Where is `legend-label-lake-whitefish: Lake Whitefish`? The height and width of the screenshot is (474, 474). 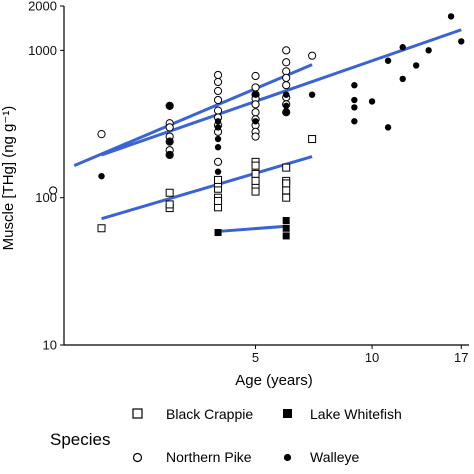 legend-label-lake-whitefish: Lake Whitefish is located at coordinates (356, 414).